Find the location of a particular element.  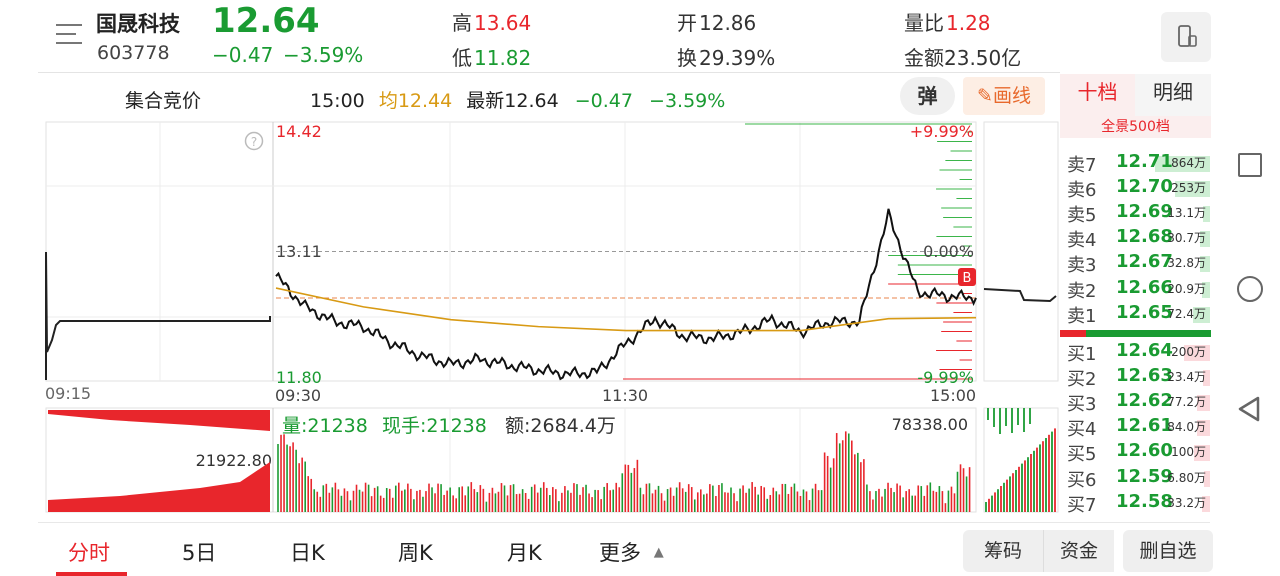

ask-row: 卖1 12.65 72.4万 is located at coordinates (1136, 314).